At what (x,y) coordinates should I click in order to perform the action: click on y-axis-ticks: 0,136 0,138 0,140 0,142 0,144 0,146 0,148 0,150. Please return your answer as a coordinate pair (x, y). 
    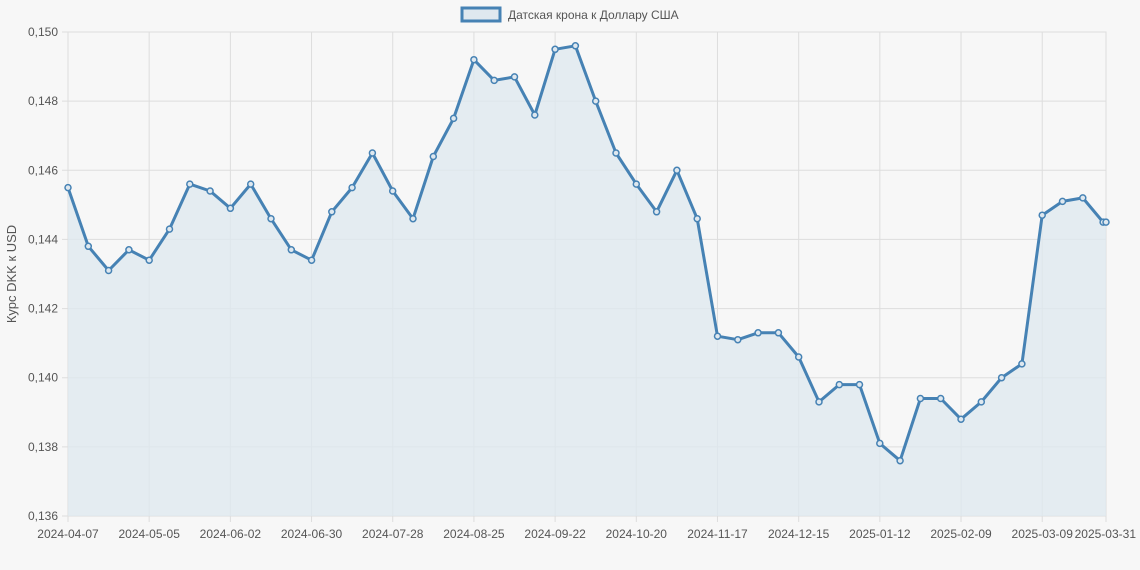
    Looking at the image, I should click on (43, 274).